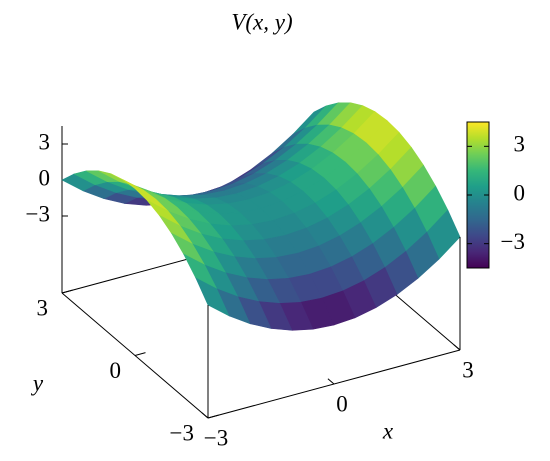 This screenshot has width=550, height=461. What do you see at coordinates (212, 297) in the screenshot?
I see `surface-patch` at bounding box center [212, 297].